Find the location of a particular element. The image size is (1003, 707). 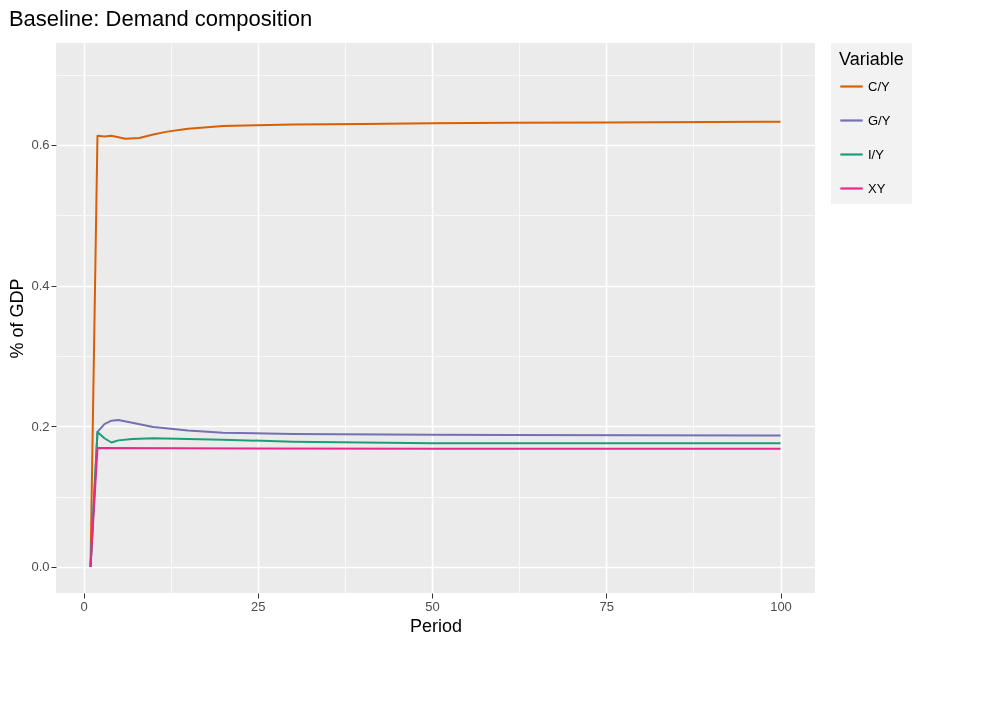

x-tick-label: 100 is located at coordinates (781, 606).